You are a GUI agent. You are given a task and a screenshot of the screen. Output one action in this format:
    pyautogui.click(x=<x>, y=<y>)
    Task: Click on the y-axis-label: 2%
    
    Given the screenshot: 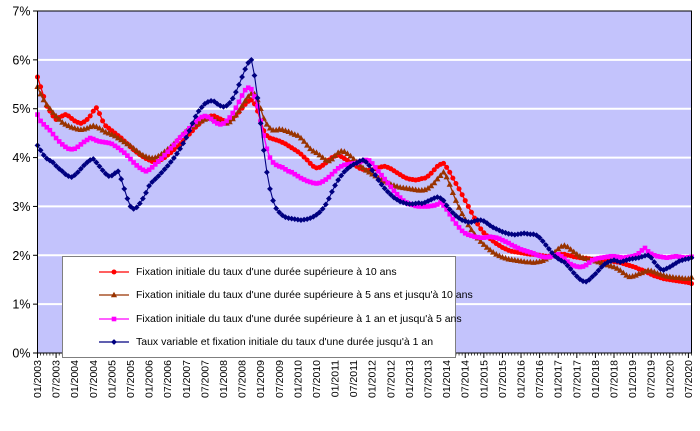 What is the action you would take?
    pyautogui.click(x=21, y=256)
    